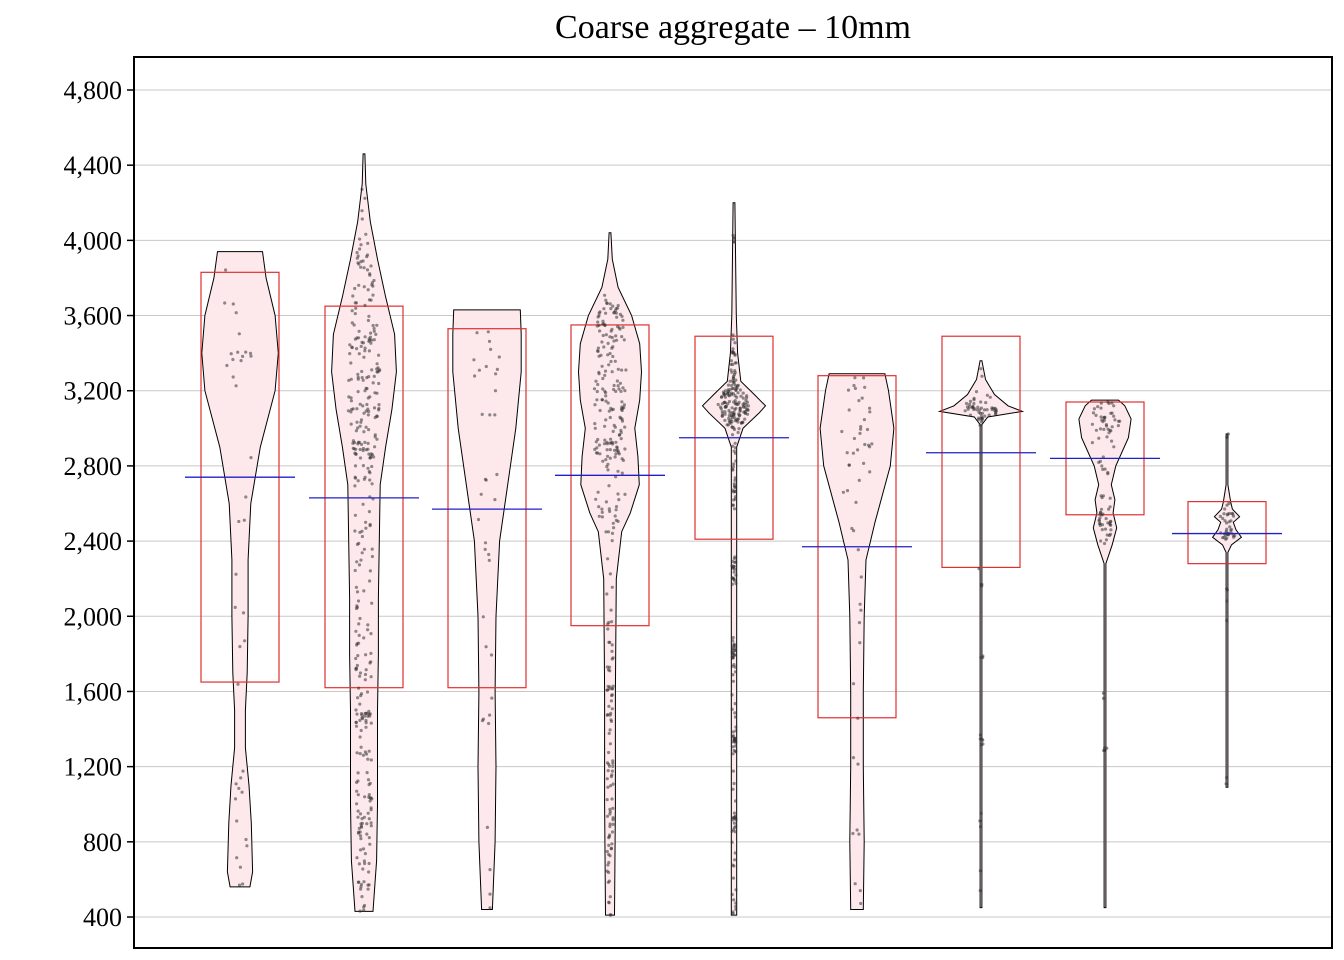  Describe the element at coordinates (93, 767) in the screenshot. I see `y-tick-label: 1,200` at that location.